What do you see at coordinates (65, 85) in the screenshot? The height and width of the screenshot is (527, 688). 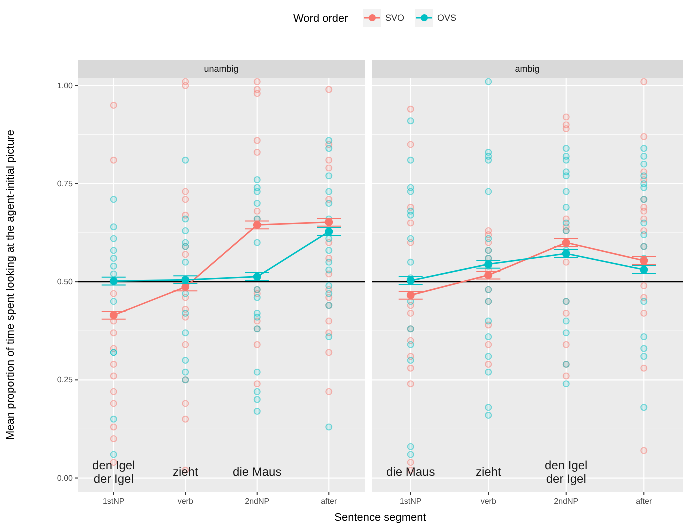 I see `y-tick-label: 1.00` at bounding box center [65, 85].